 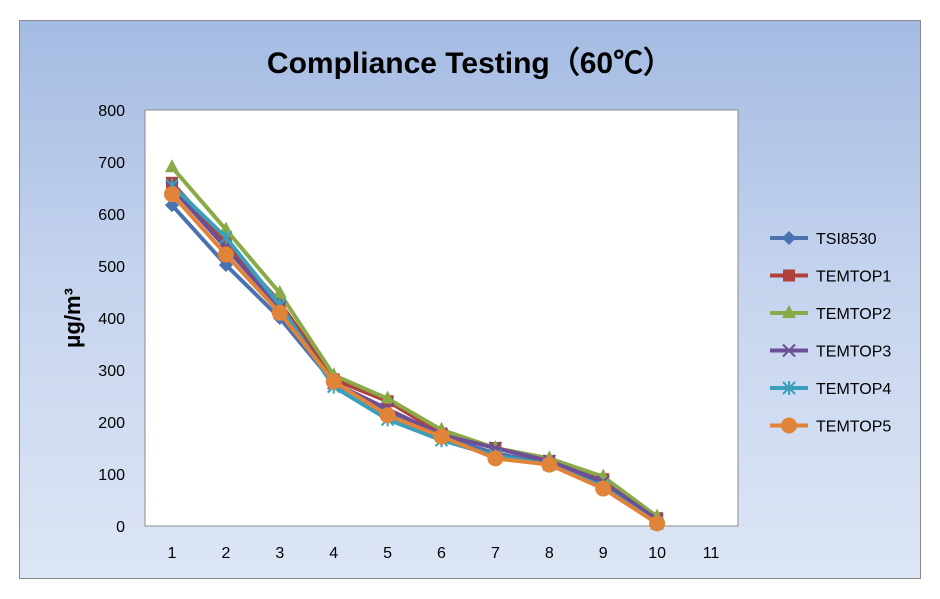 I want to click on y-tick-label: 500, so click(x=111, y=267).